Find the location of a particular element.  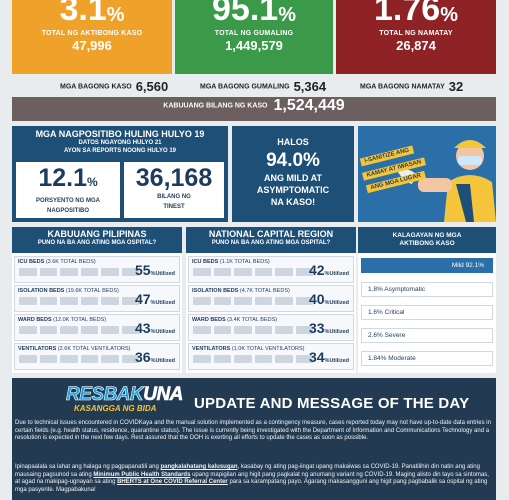

new-recovered: MGA BAGONG GUMALING 5,364 is located at coordinates (263, 86).